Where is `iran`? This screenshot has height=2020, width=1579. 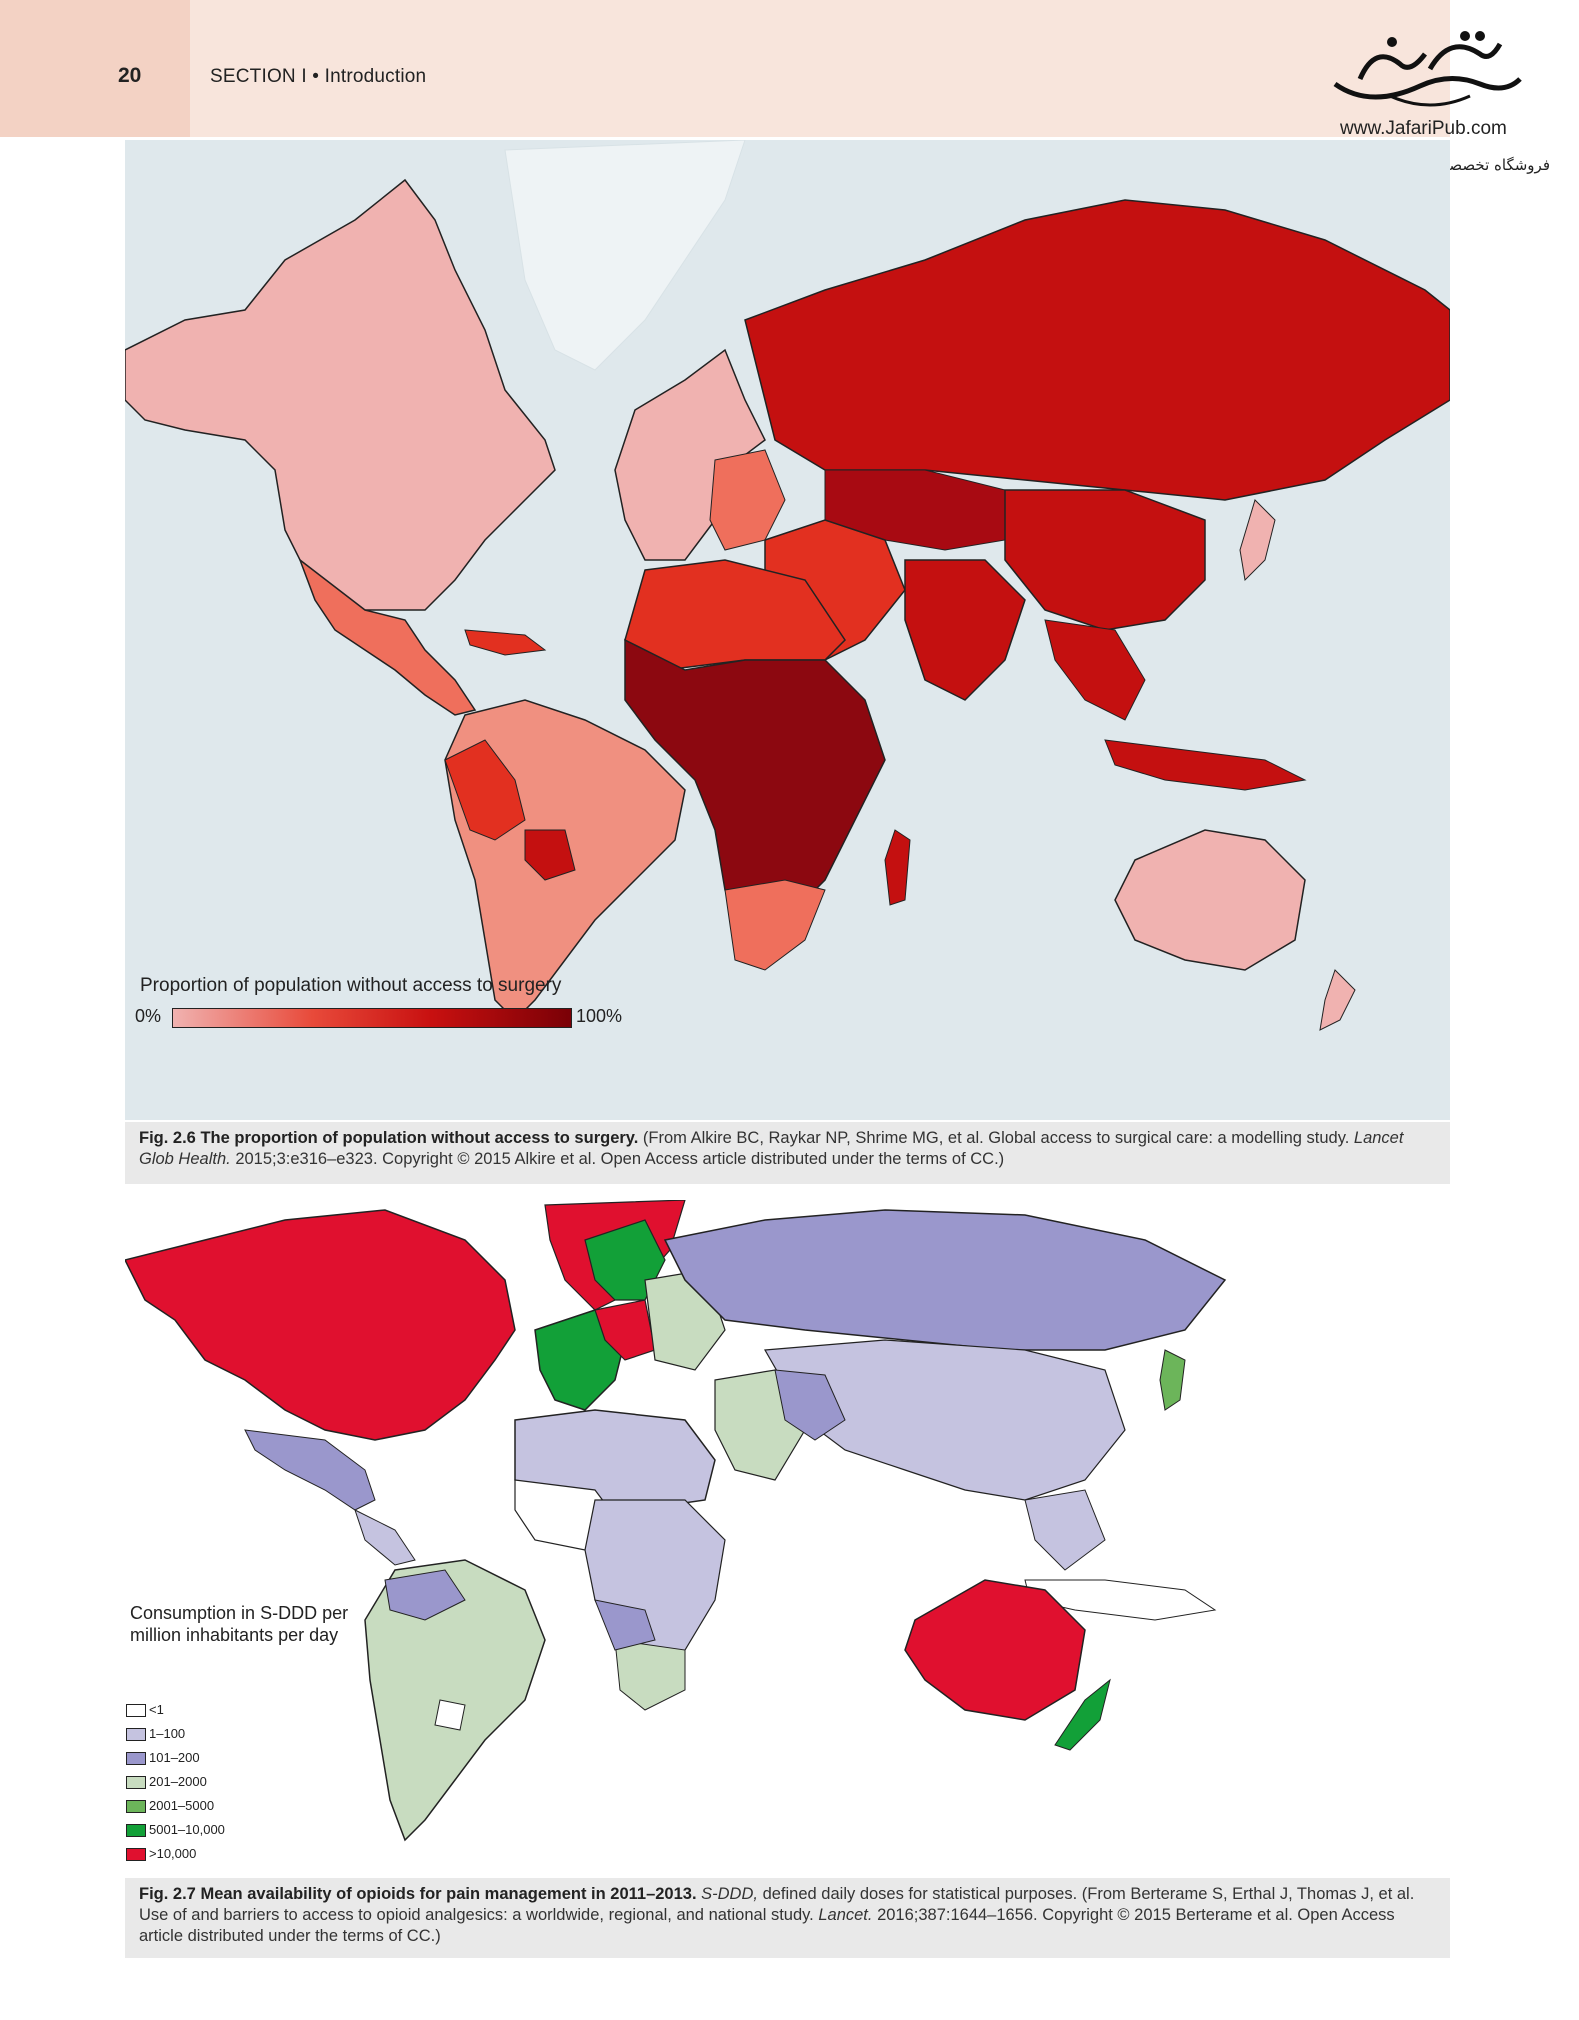
iran is located at coordinates (810, 1405).